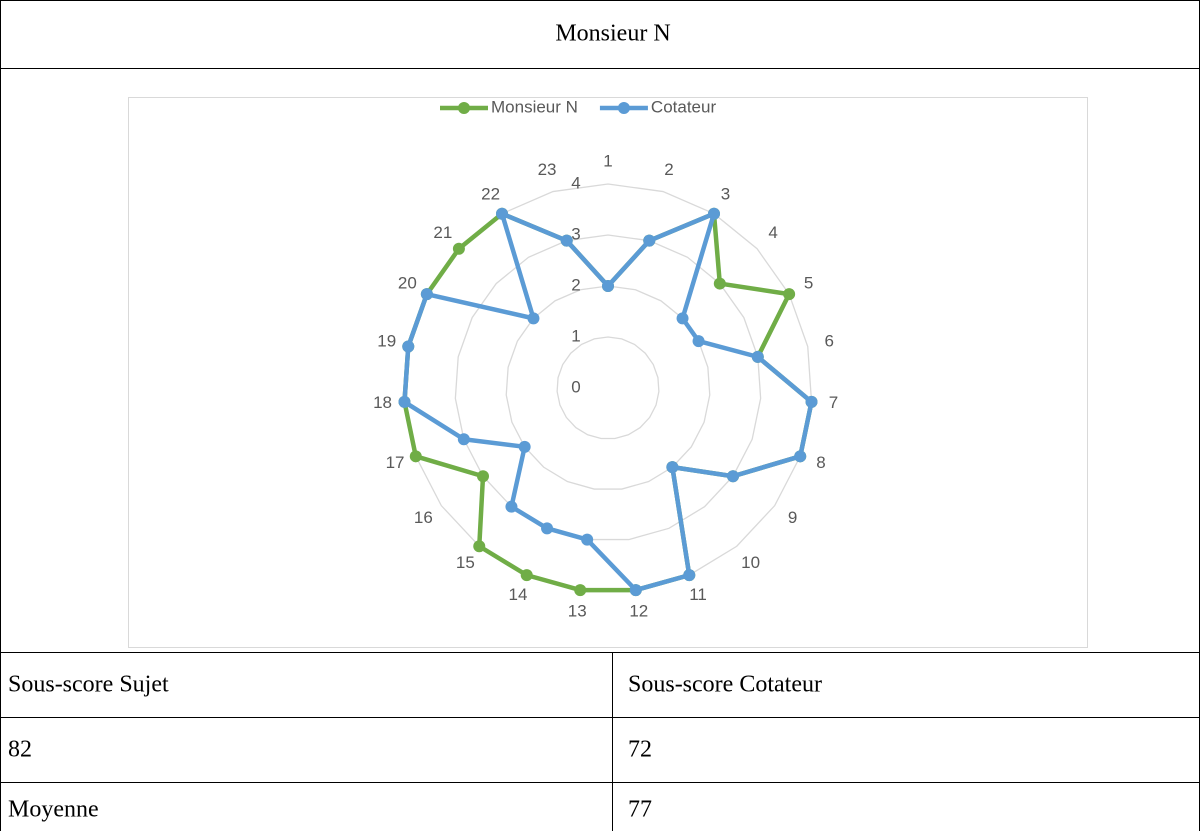 Image resolution: width=1200 pixels, height=831 pixels. What do you see at coordinates (638, 610) in the screenshot?
I see `category-label: 12` at bounding box center [638, 610].